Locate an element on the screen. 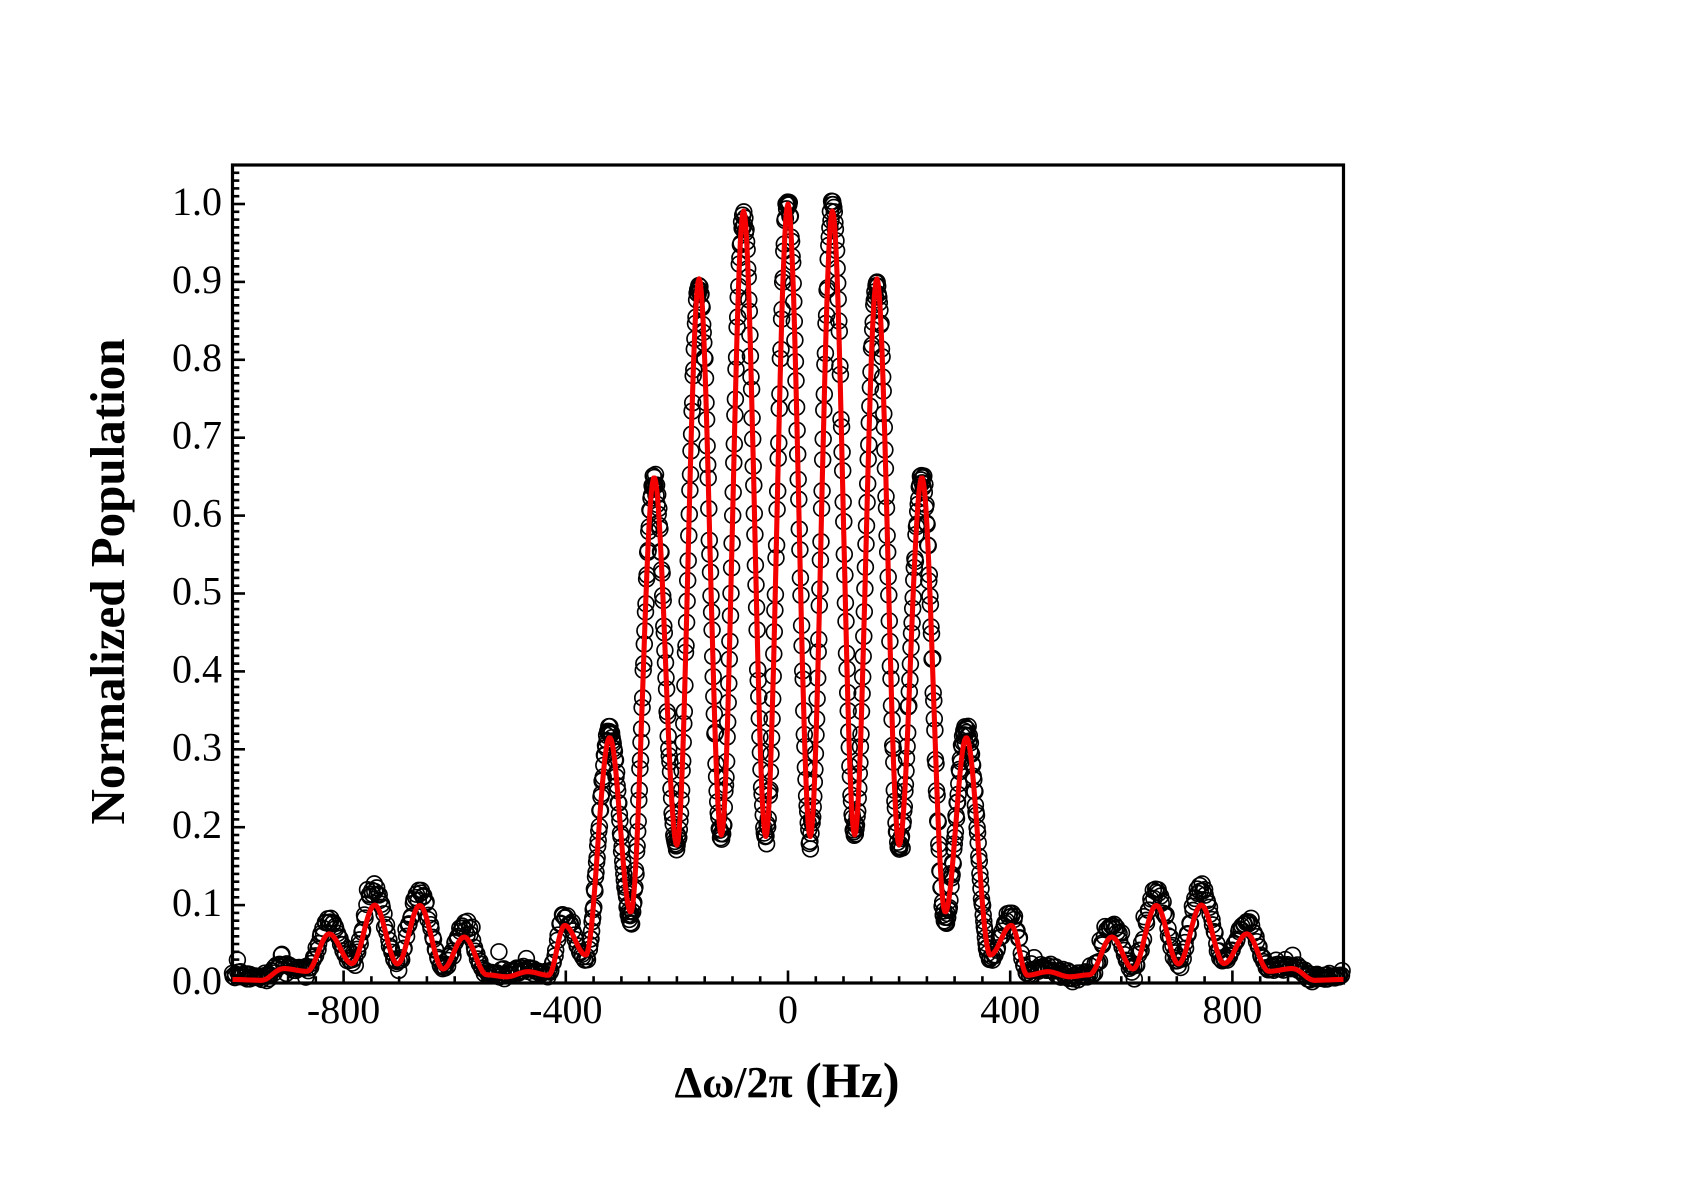 The image size is (1706, 1193). svg-text: 400 is located at coordinates (1010, 1009).